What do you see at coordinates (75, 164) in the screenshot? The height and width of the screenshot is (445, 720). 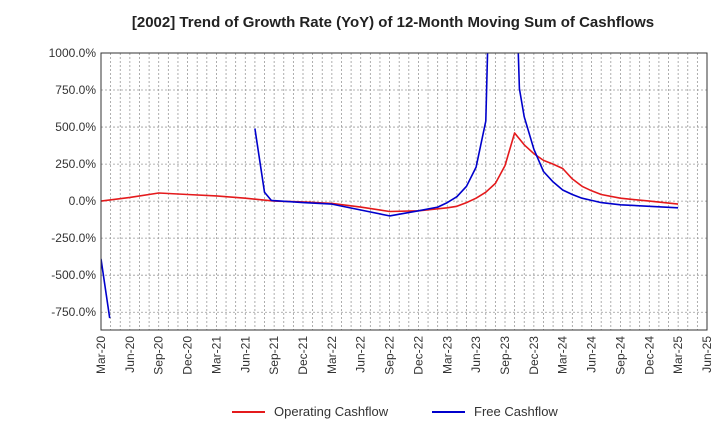 I see `y-tick-label: 250.0%` at bounding box center [75, 164].